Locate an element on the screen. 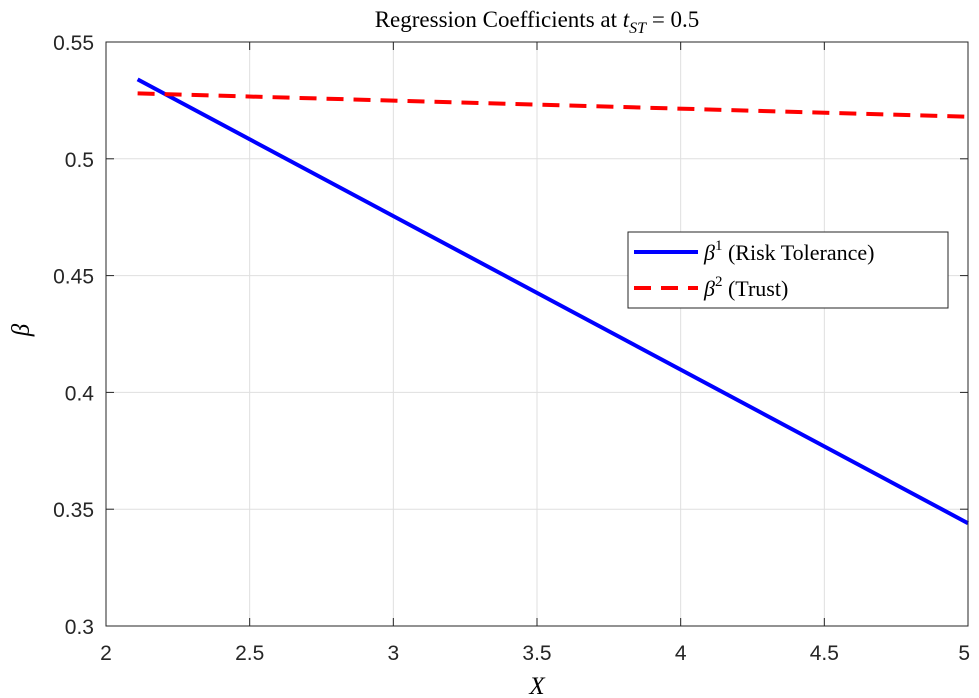 The width and height of the screenshot is (979, 698). legend: β1 (Risk Tolerance) β2 (Trust) is located at coordinates (788, 270).